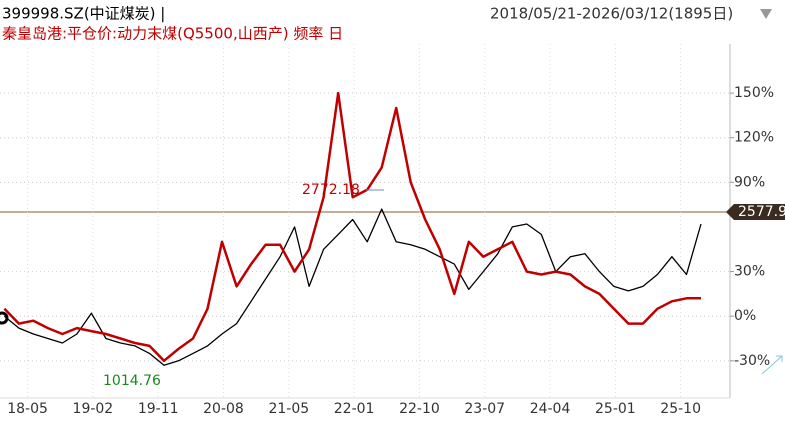  What do you see at coordinates (752, 361) in the screenshot?
I see `y-tick-label: -30%` at bounding box center [752, 361].